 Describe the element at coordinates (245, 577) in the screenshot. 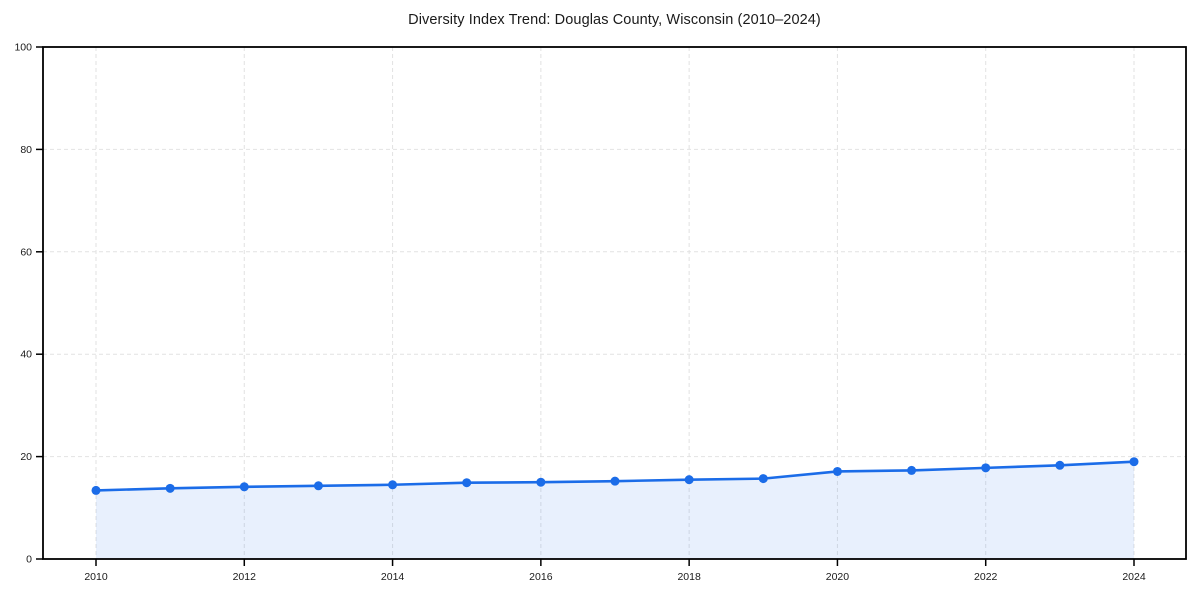

I see `x-tick-label: 2012` at that location.